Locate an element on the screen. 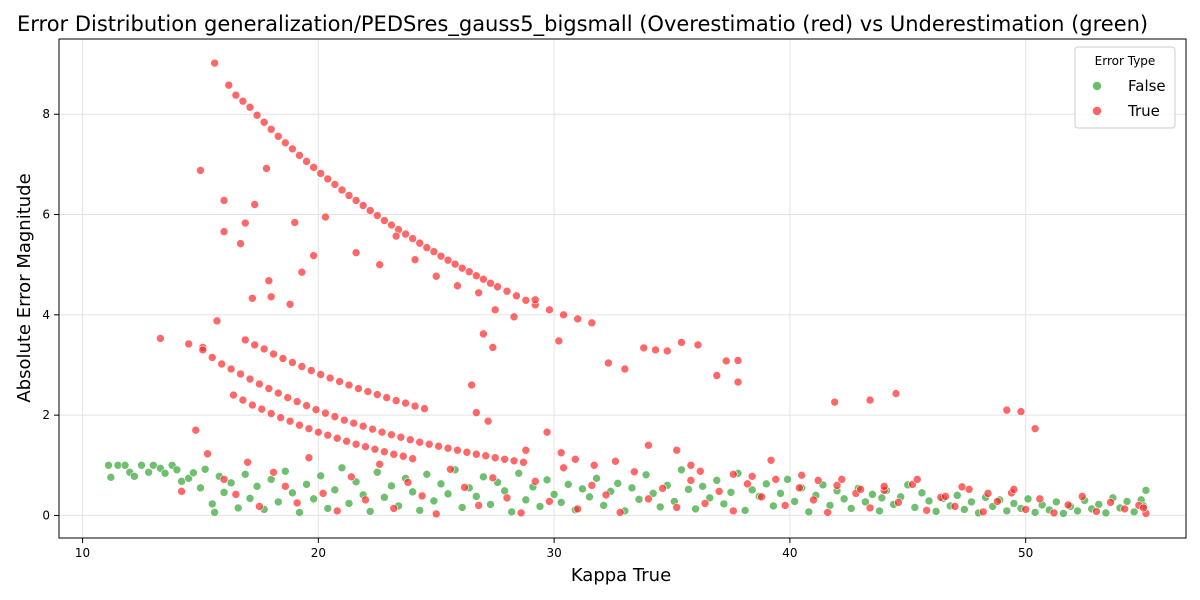  y-tick-label: 4 is located at coordinates (46, 315).